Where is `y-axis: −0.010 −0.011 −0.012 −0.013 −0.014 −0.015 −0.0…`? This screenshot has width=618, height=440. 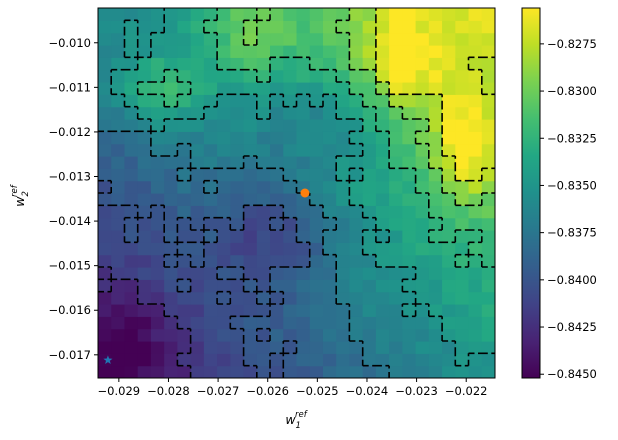 y-axis: −0.010 −0.011 −0.012 −0.013 −0.014 −0.015 −0.0… is located at coordinates (73, 199).